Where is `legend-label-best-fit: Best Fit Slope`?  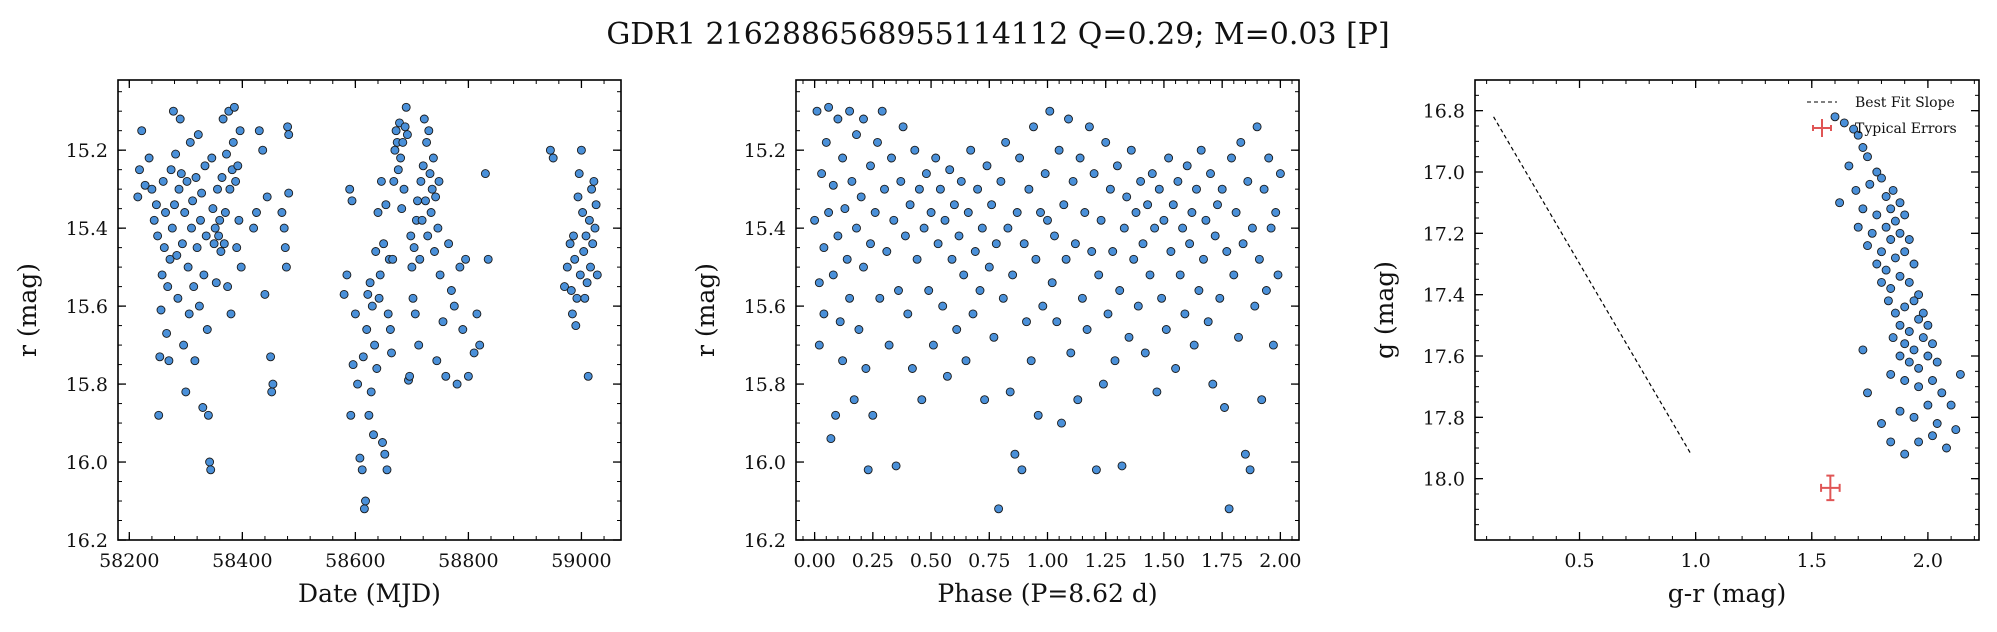 legend-label-best-fit: Best Fit Slope is located at coordinates (1905, 103).